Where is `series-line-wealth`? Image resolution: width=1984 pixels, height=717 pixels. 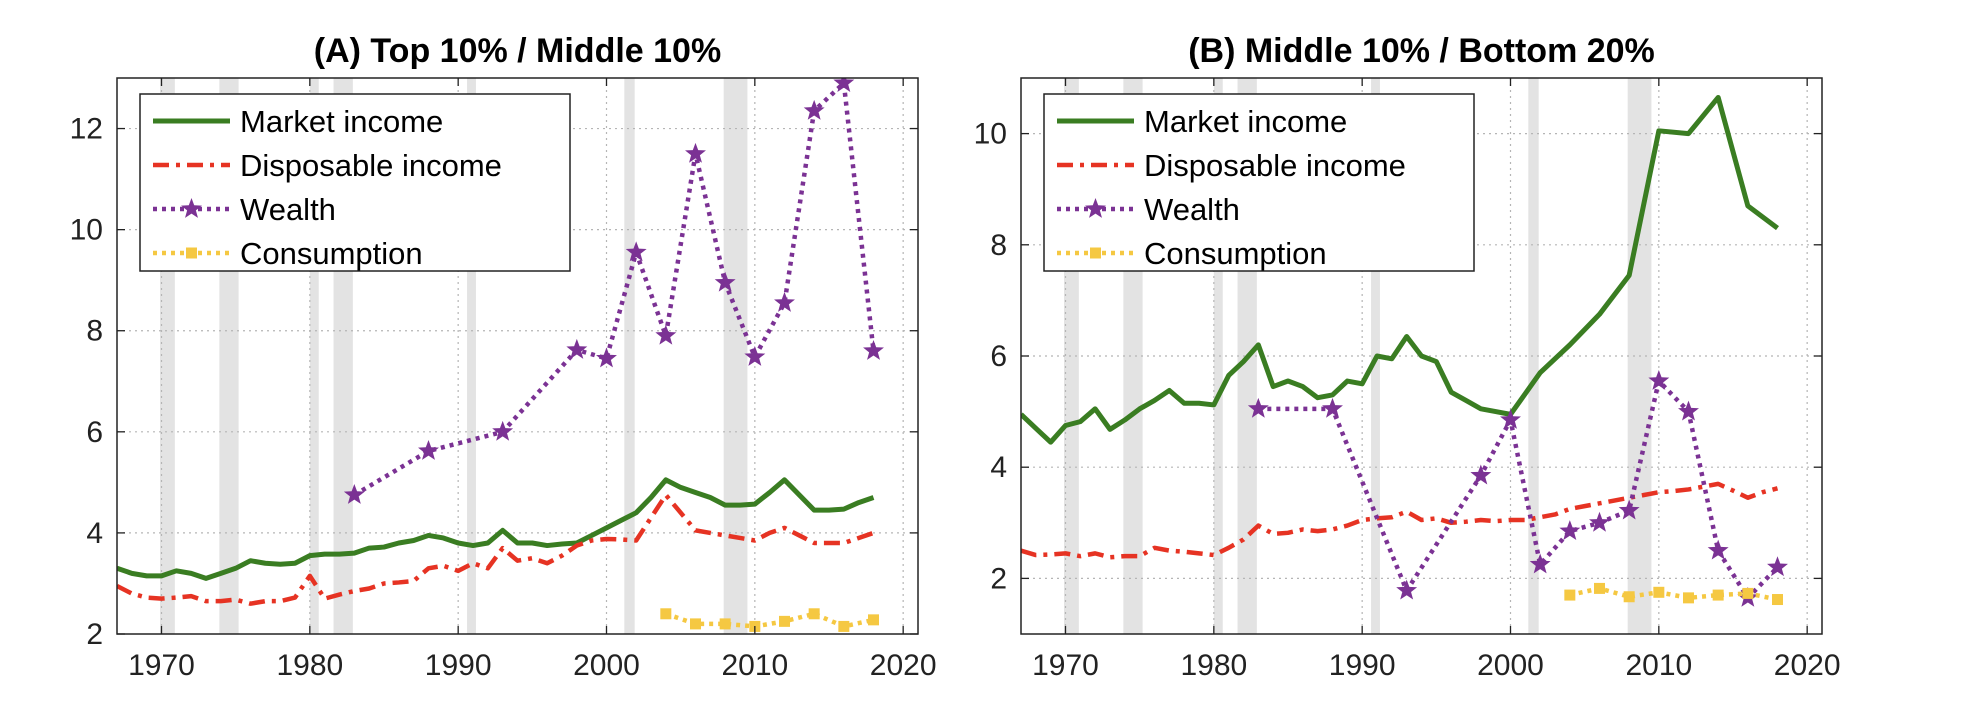
series-line-wealth is located at coordinates (1519, 489).